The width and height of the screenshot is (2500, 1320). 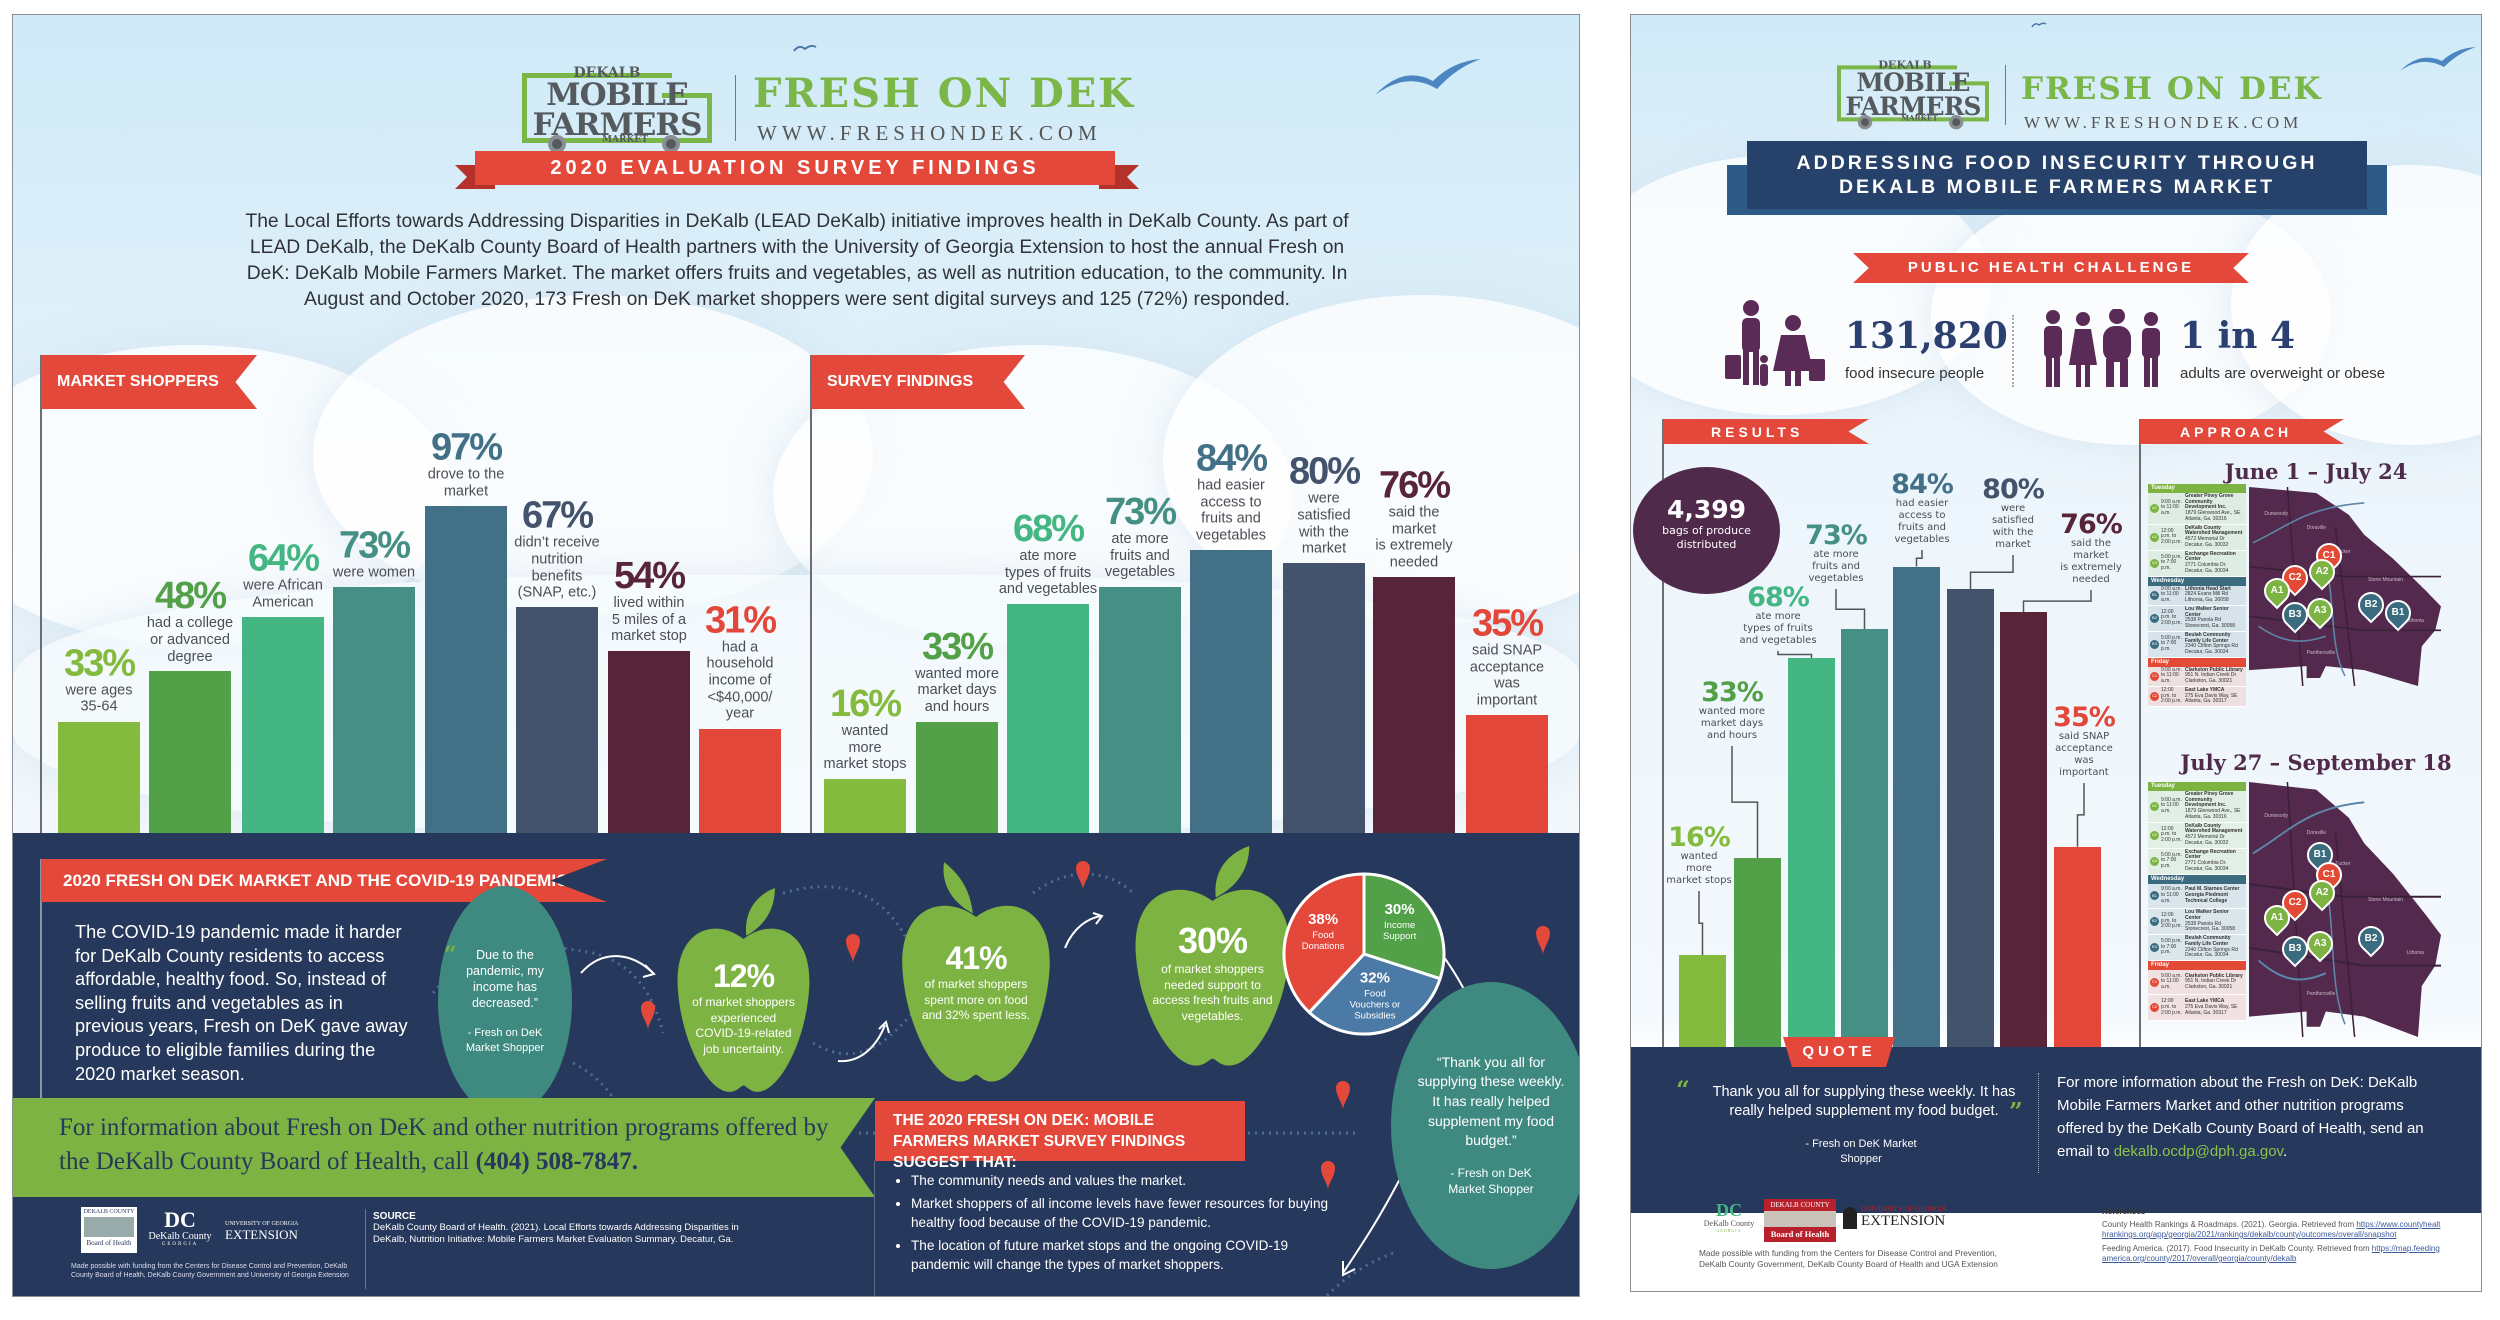 What do you see at coordinates (1048, 572) in the screenshot?
I see `bar-category: ate more types of fruits and vegetables` at bounding box center [1048, 572].